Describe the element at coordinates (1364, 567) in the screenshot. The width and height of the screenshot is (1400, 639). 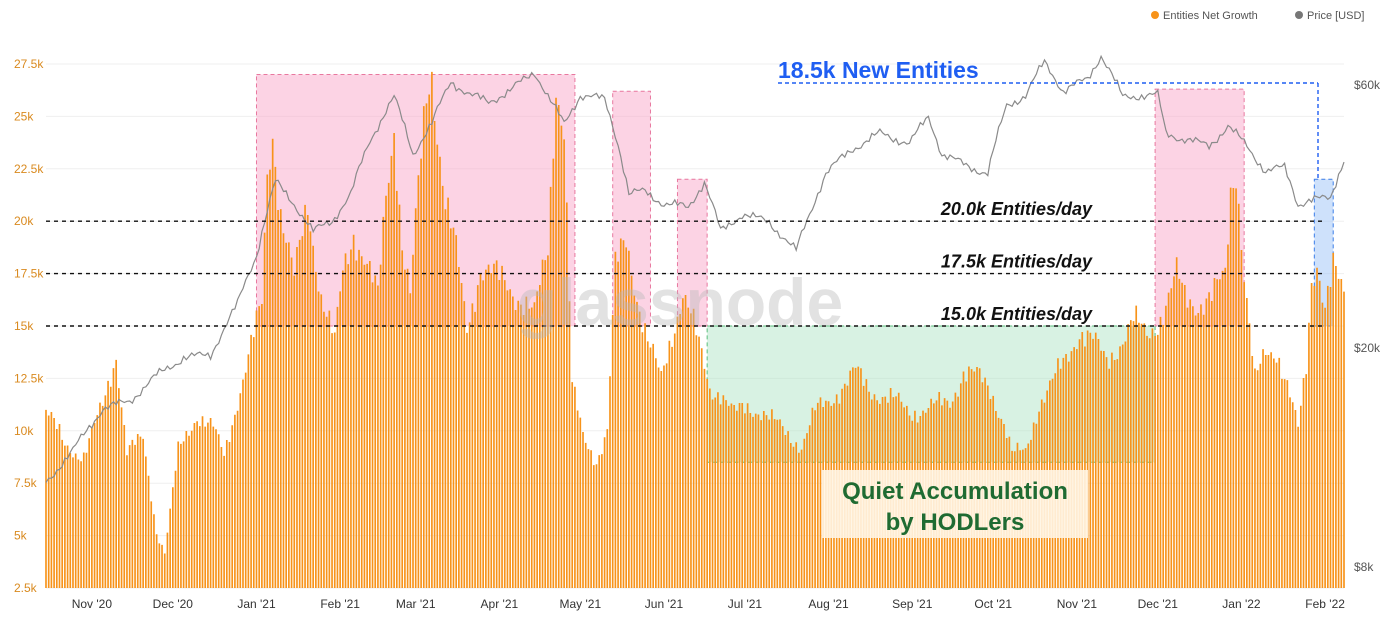
I see `y-tick-right-0: $8k` at that location.